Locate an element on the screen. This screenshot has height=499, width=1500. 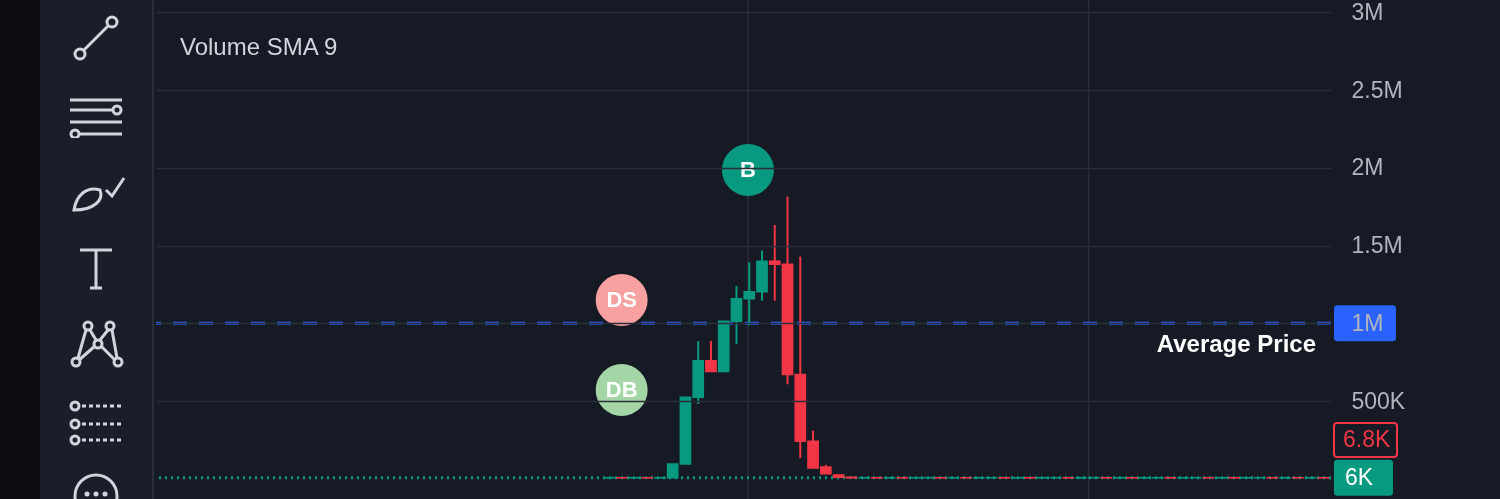
y-tick-label: 1.5M is located at coordinates (1377, 245).